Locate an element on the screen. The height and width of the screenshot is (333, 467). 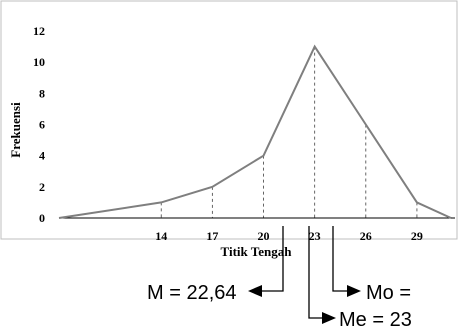
y-tick-labels: 0 2 4 6 8 10 12 is located at coordinates (39, 124).